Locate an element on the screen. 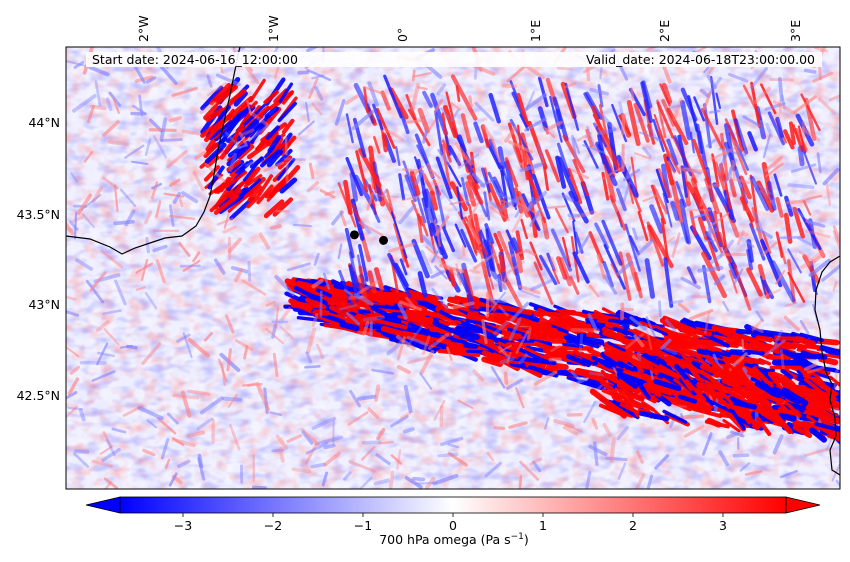 The width and height of the screenshot is (850, 562). colorbar-ticks: −3 −2 −1 0 1 2 3 is located at coordinates (450, 523).